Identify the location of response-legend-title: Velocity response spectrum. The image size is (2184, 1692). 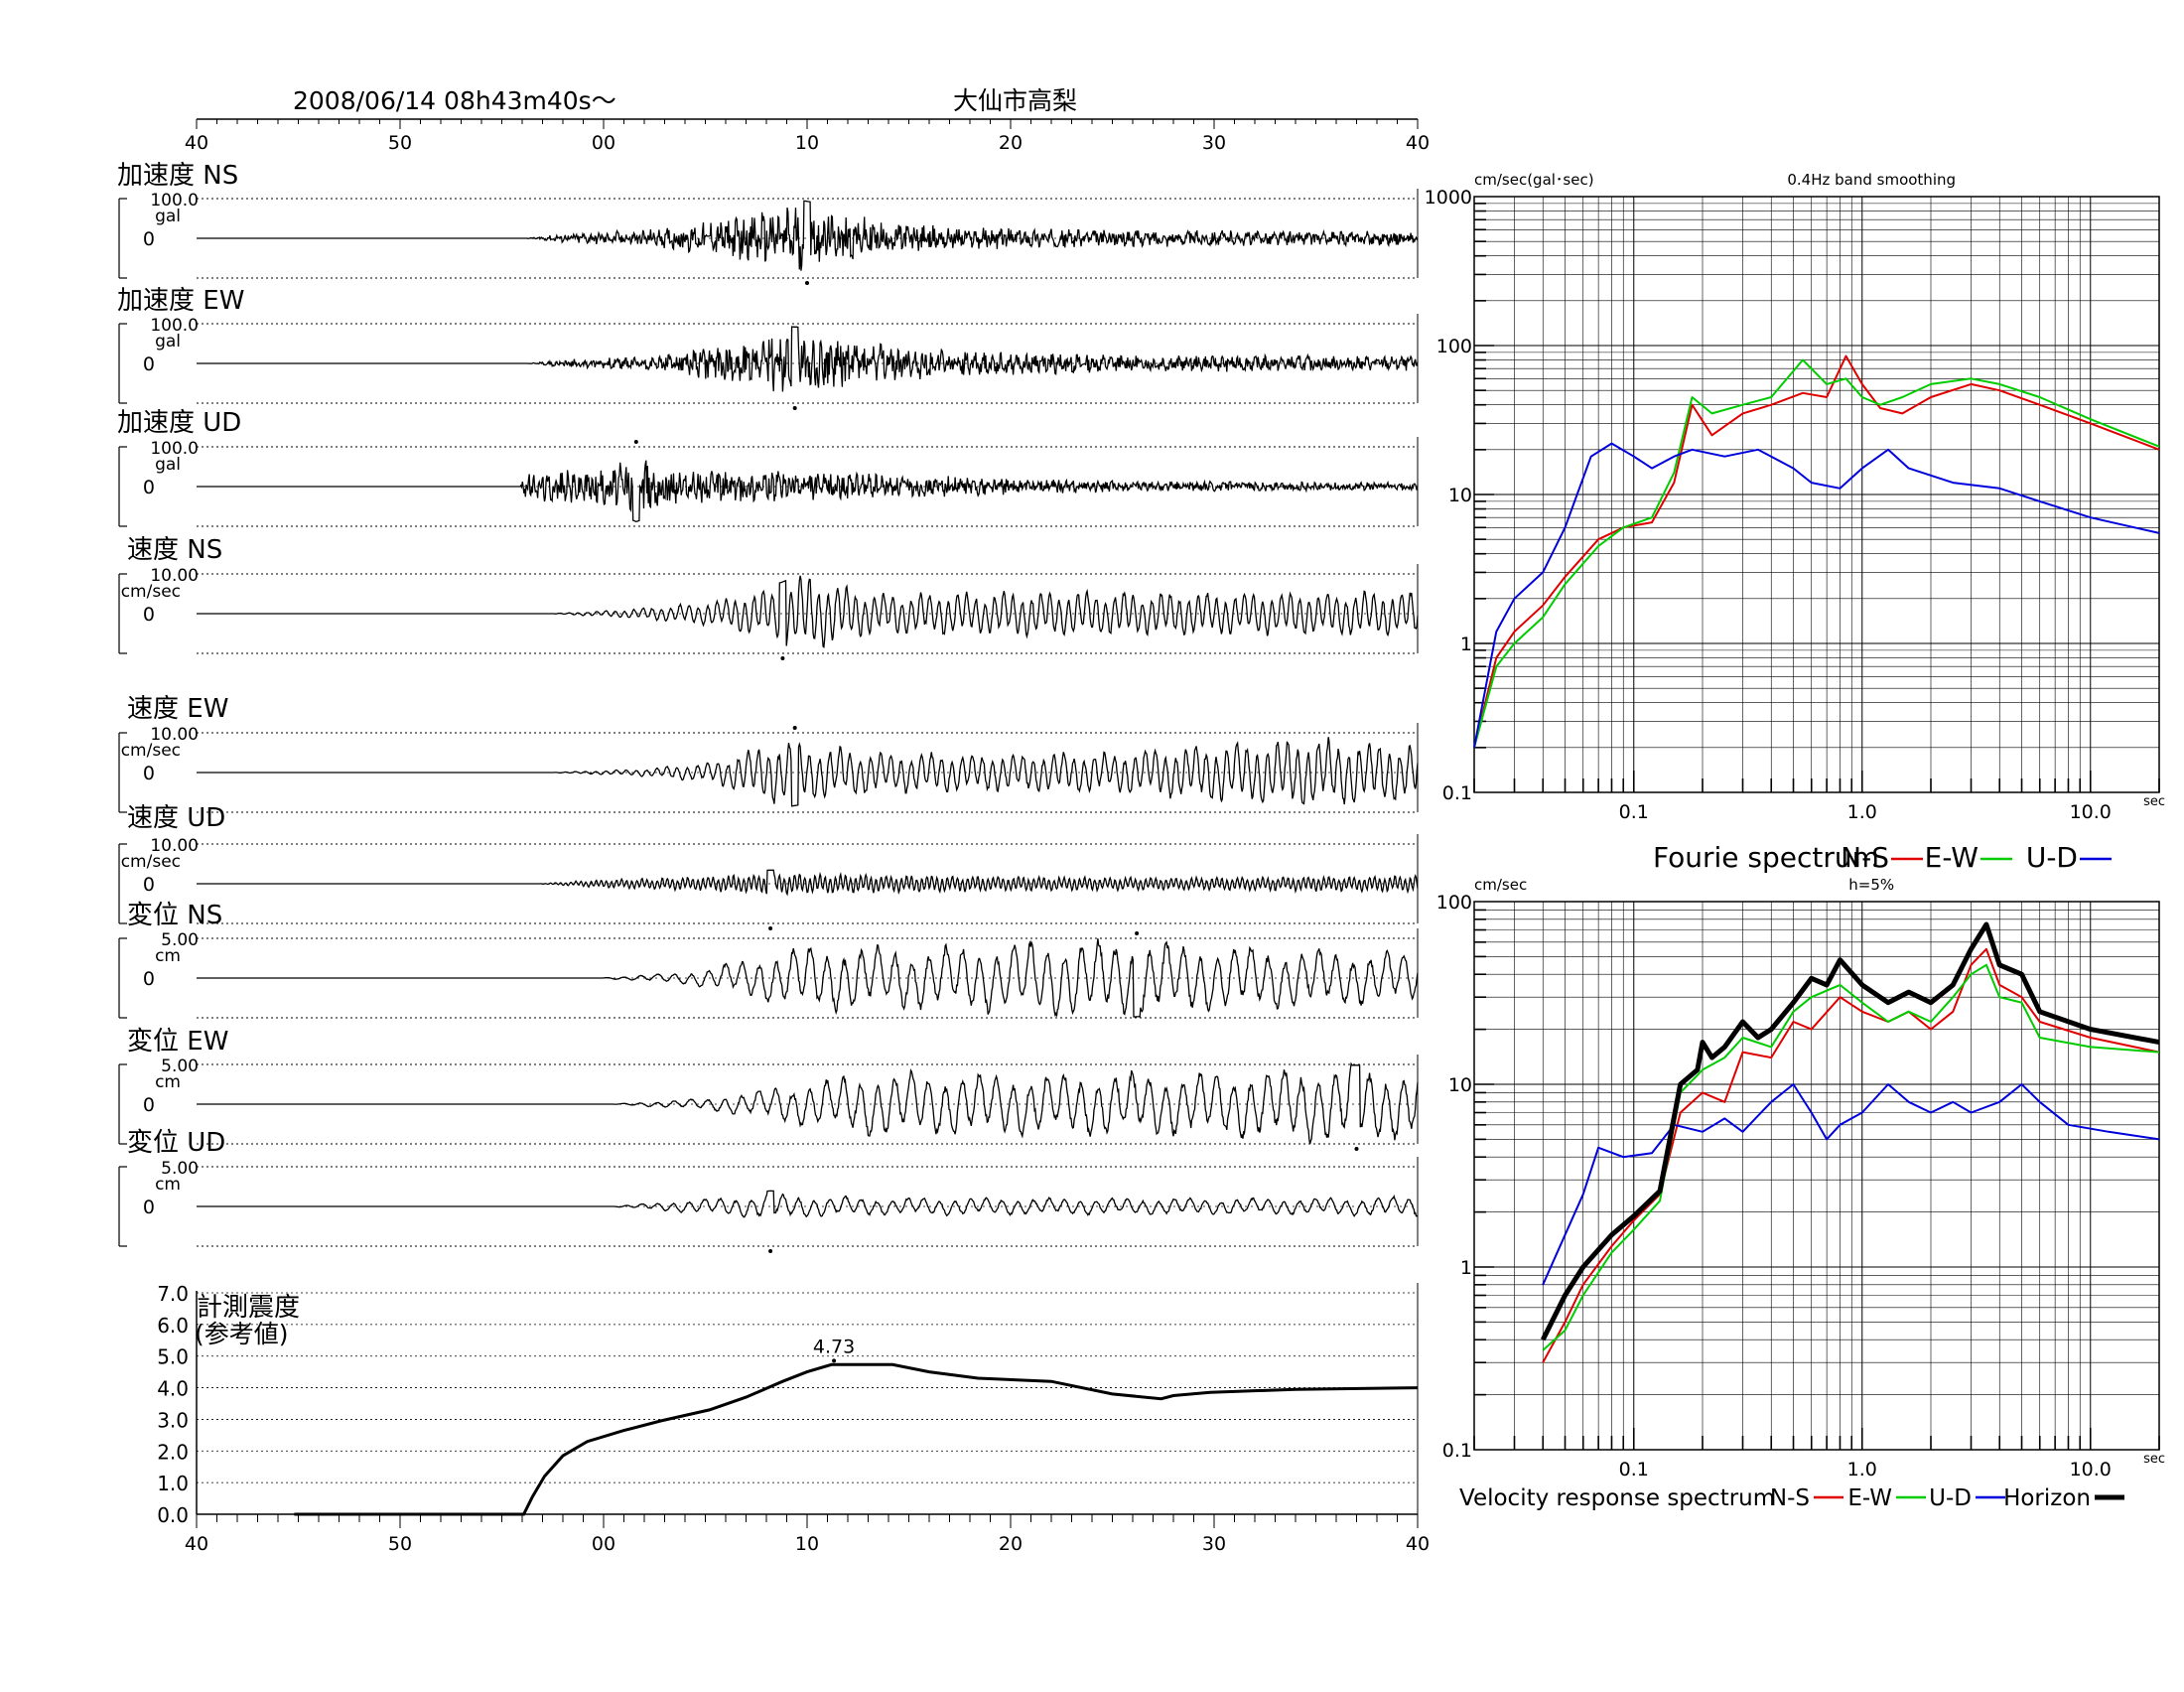
(1617, 1498).